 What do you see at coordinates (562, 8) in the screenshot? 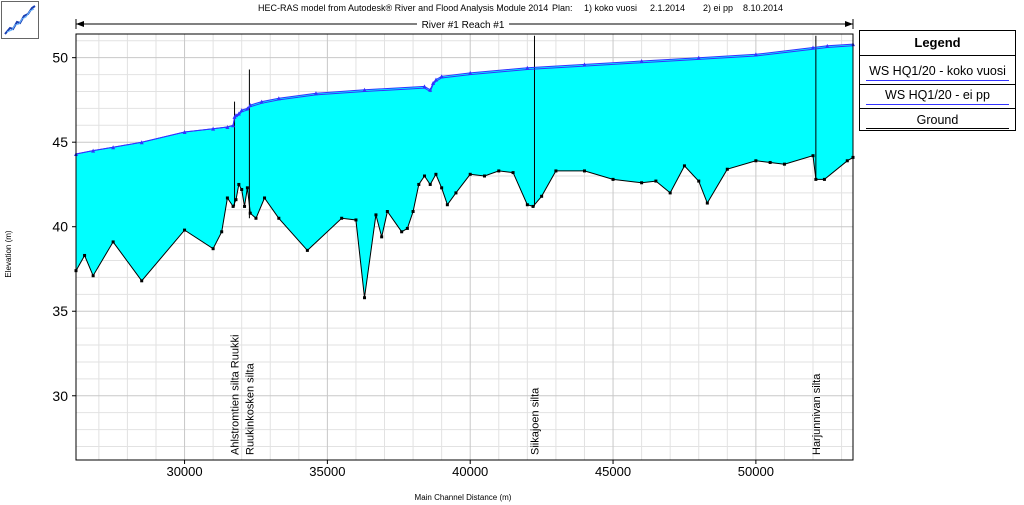
I see `plan-label: Plan:` at bounding box center [562, 8].